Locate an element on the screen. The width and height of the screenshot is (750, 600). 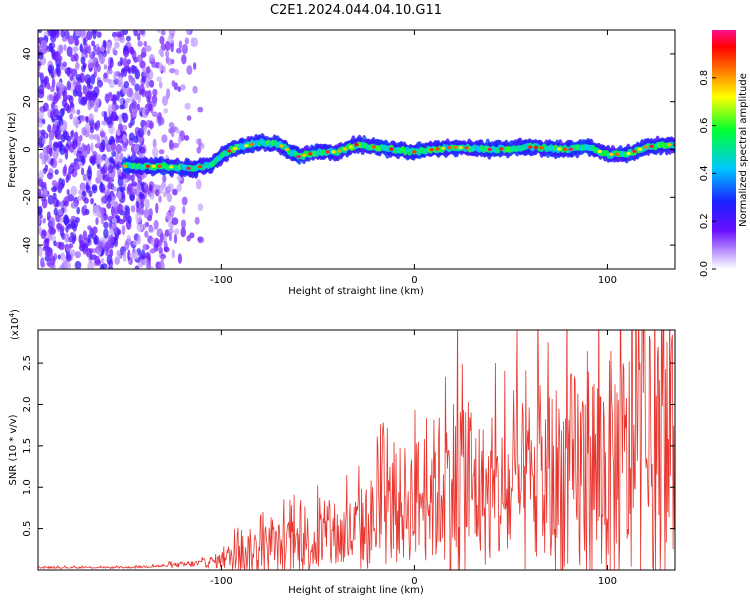
colorbar-ticks: 0.0 0.2 0.4 0.6 0.8 is located at coordinates (707, 173).